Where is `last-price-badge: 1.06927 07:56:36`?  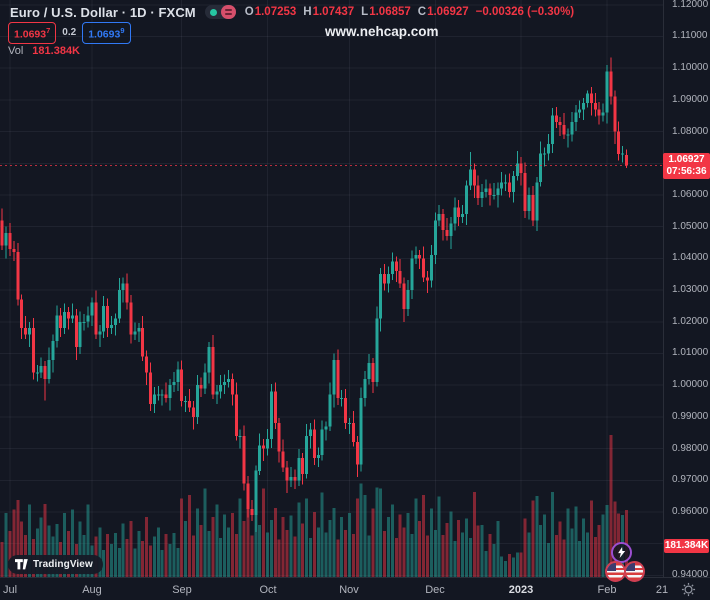 last-price-badge: 1.06927 07:56:36 is located at coordinates (686, 166).